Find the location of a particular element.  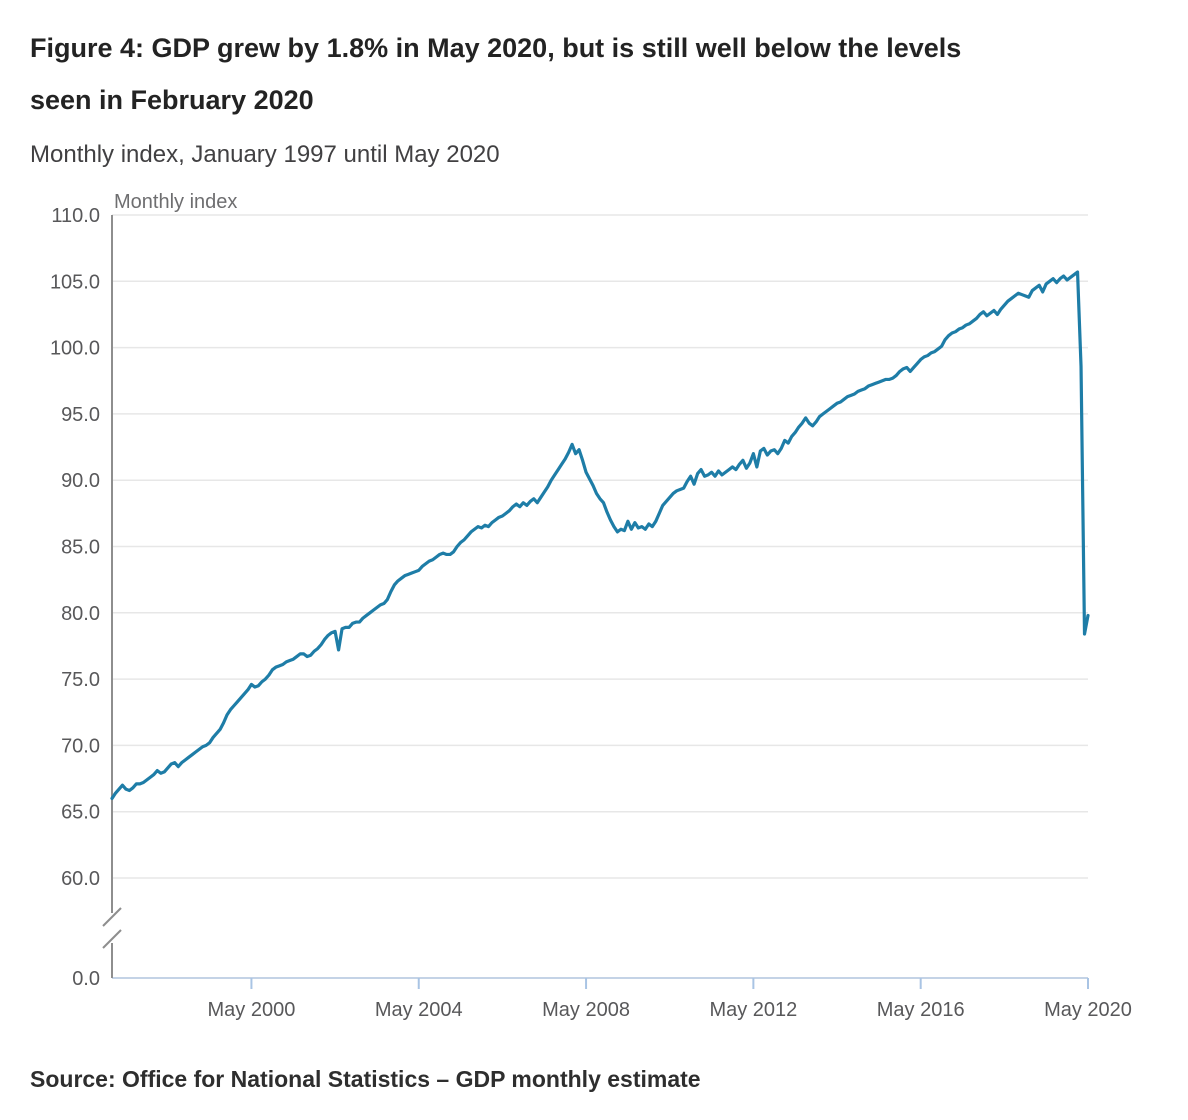

y-tick-label: 100.0 is located at coordinates (75, 349).